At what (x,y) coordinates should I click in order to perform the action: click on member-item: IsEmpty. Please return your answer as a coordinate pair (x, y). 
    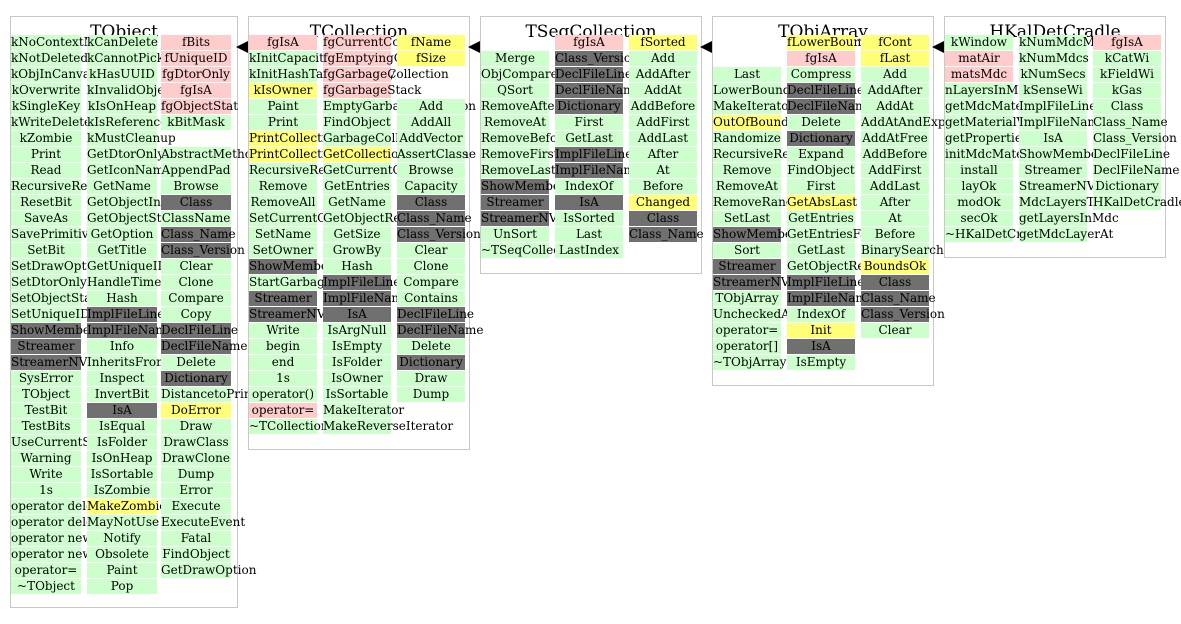
    Looking at the image, I should click on (357, 346).